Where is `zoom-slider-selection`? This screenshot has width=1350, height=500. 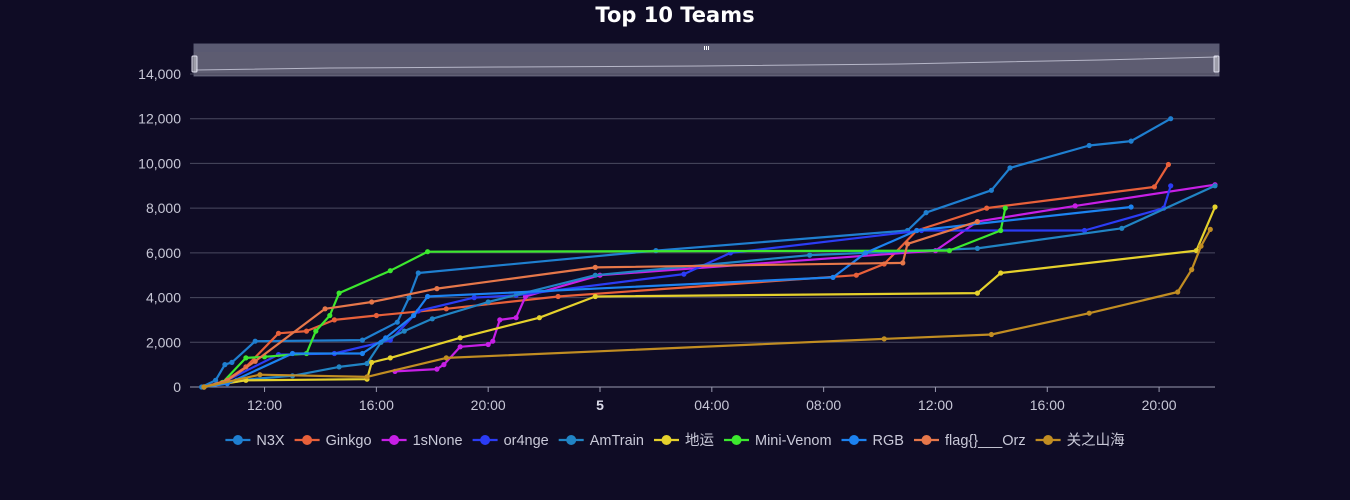 zoom-slider-selection is located at coordinates (706, 64).